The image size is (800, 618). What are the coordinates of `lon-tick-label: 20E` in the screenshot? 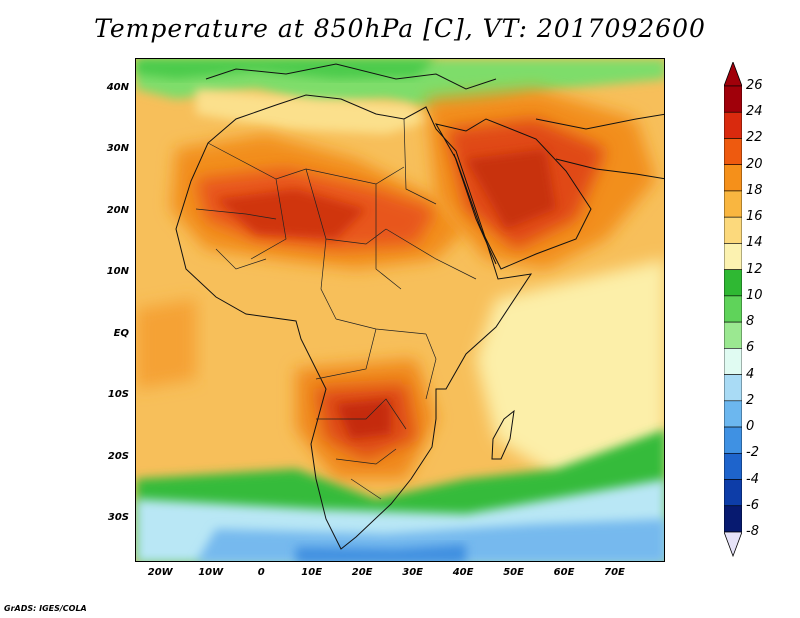 It's located at (362, 572).